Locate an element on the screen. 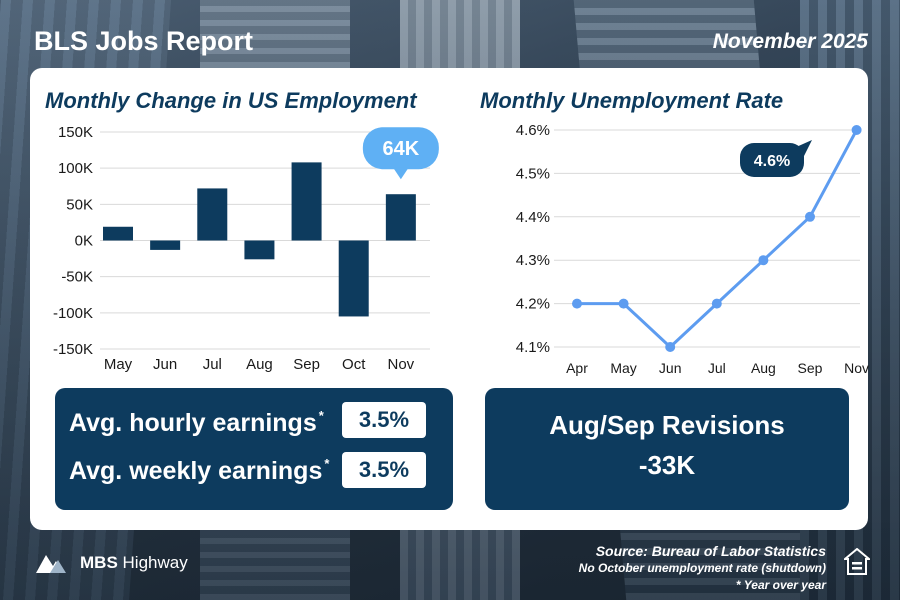 Image resolution: width=900 pixels, height=600 pixels. x-tick-label: Apr is located at coordinates (577, 368).